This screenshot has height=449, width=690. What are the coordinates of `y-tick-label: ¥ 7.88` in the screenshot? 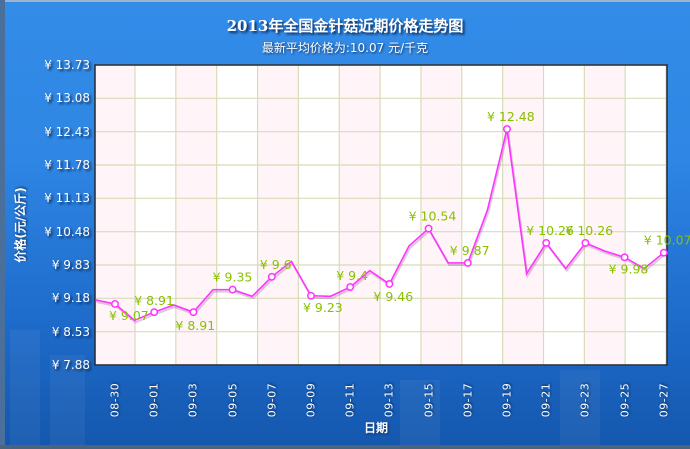 It's located at (70, 365).